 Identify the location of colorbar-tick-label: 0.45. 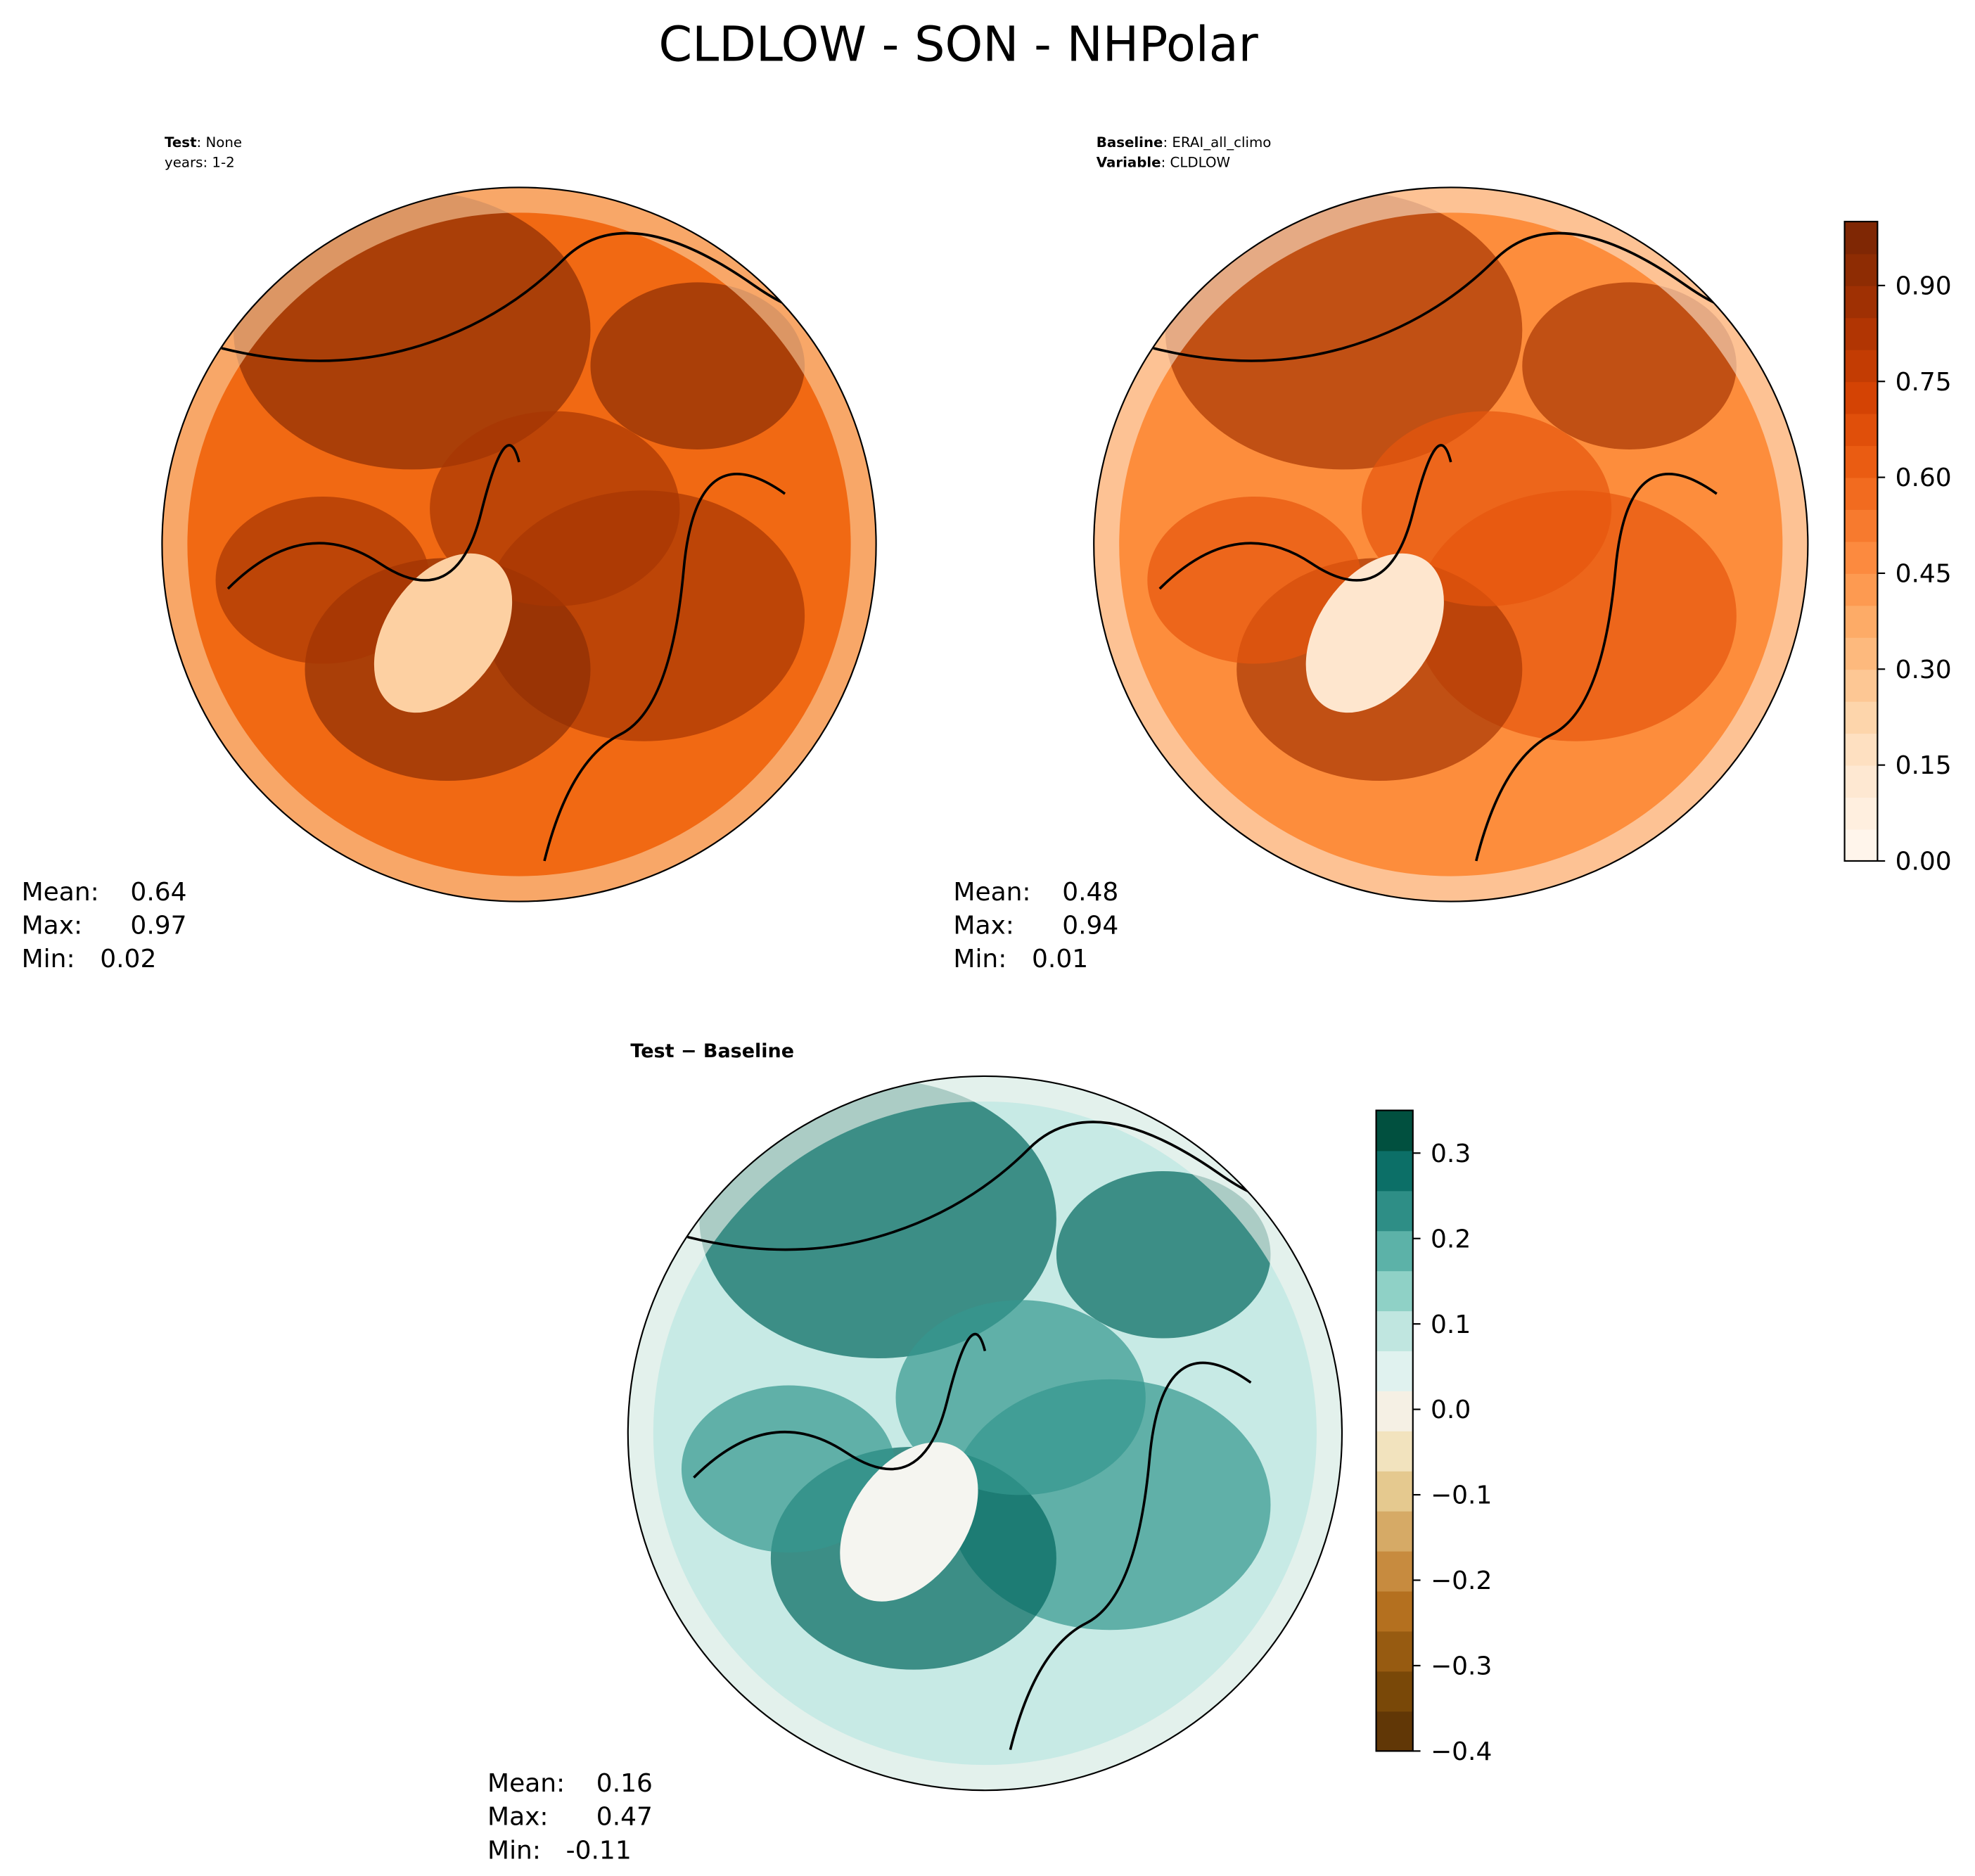
(1924, 574).